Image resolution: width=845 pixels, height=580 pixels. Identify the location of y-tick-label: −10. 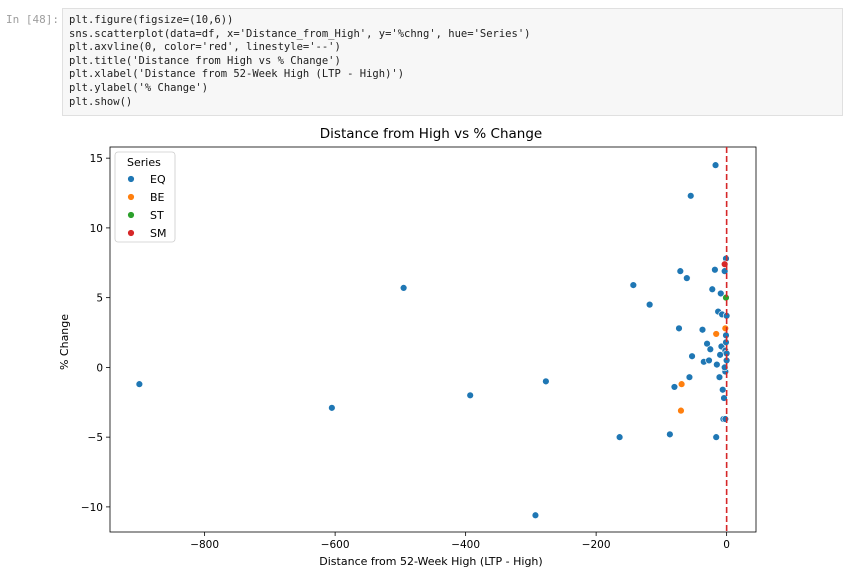
(92, 508).